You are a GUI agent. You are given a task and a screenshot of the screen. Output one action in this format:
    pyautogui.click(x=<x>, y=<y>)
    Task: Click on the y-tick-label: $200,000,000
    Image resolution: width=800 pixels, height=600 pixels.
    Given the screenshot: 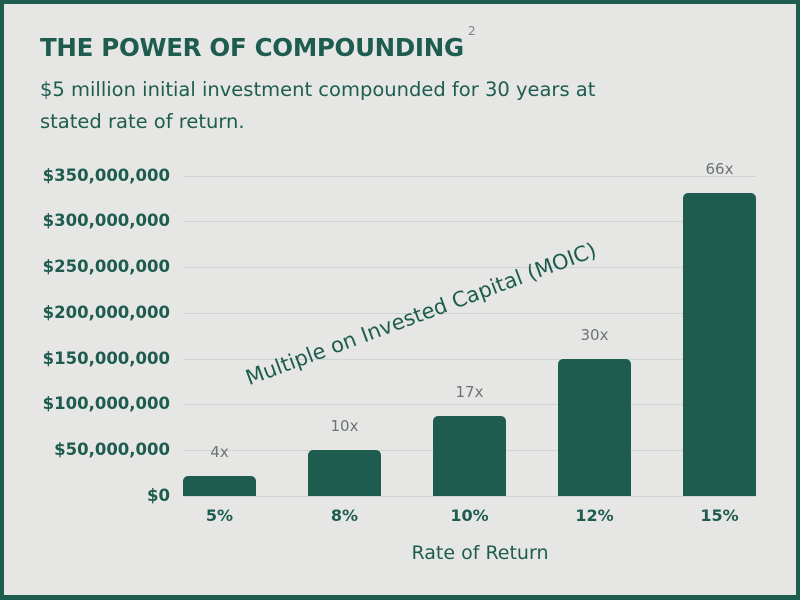 What is the action you would take?
    pyautogui.click(x=106, y=312)
    